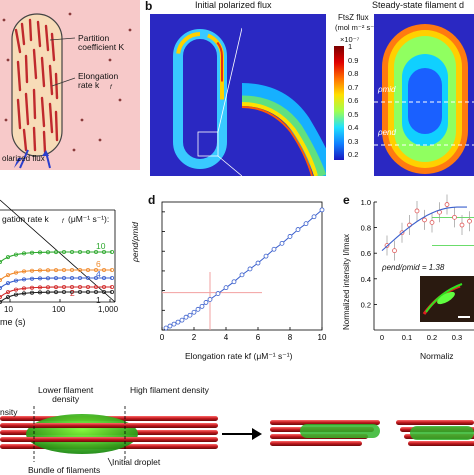 The image size is (474, 475). Describe the element at coordinates (353, 114) in the screenshot. I see `colorbar-tick-label: 0.5` at that location.